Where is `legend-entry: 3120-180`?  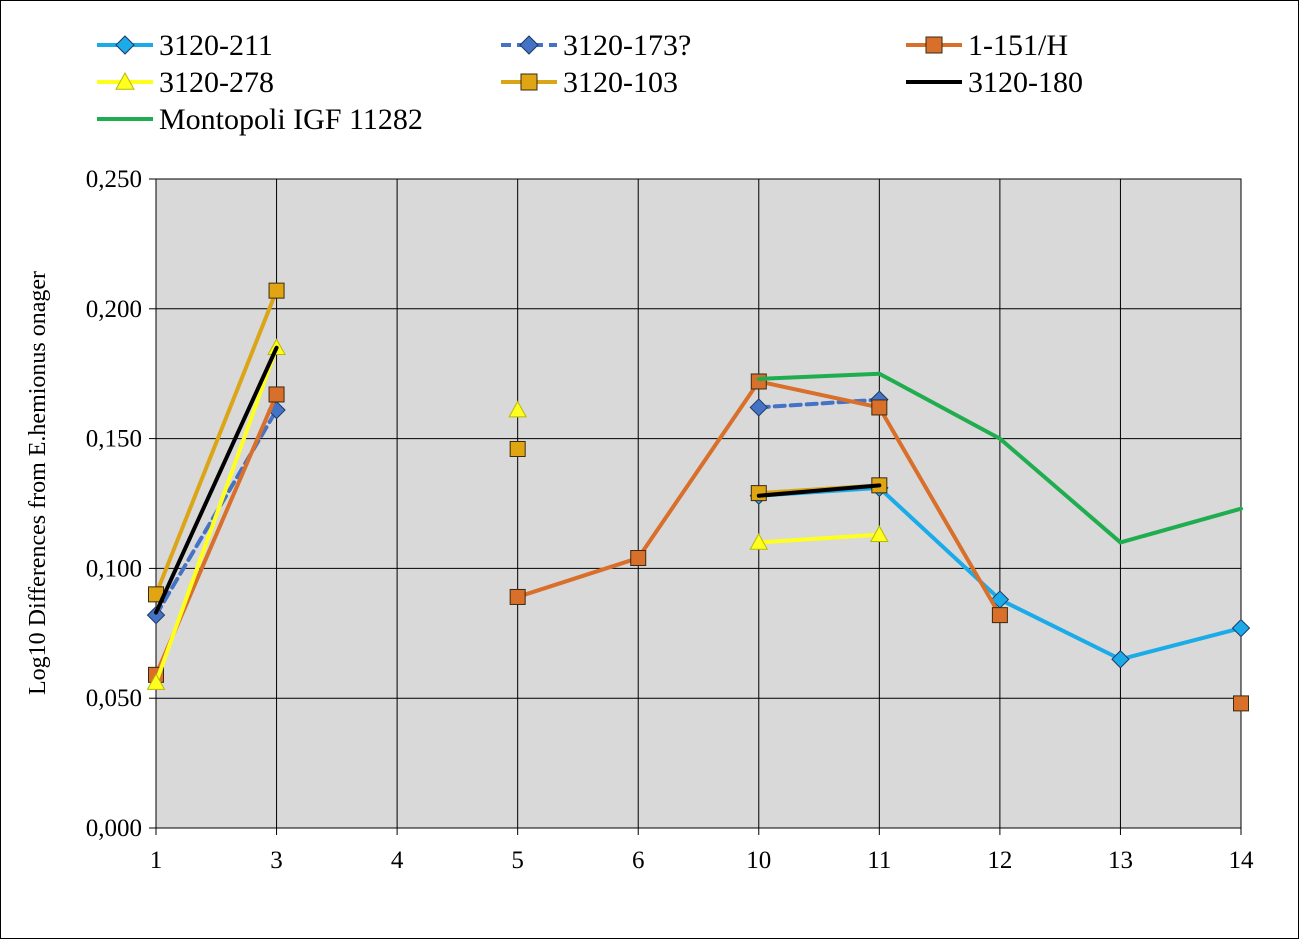 legend-entry: 3120-180 is located at coordinates (994, 82).